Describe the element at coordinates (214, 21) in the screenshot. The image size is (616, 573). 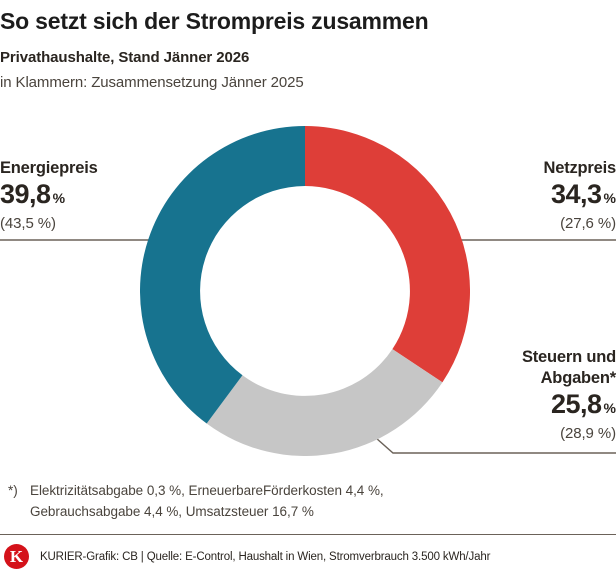
I see `page-title: So setzt sich der Strompreis zusammen` at that location.